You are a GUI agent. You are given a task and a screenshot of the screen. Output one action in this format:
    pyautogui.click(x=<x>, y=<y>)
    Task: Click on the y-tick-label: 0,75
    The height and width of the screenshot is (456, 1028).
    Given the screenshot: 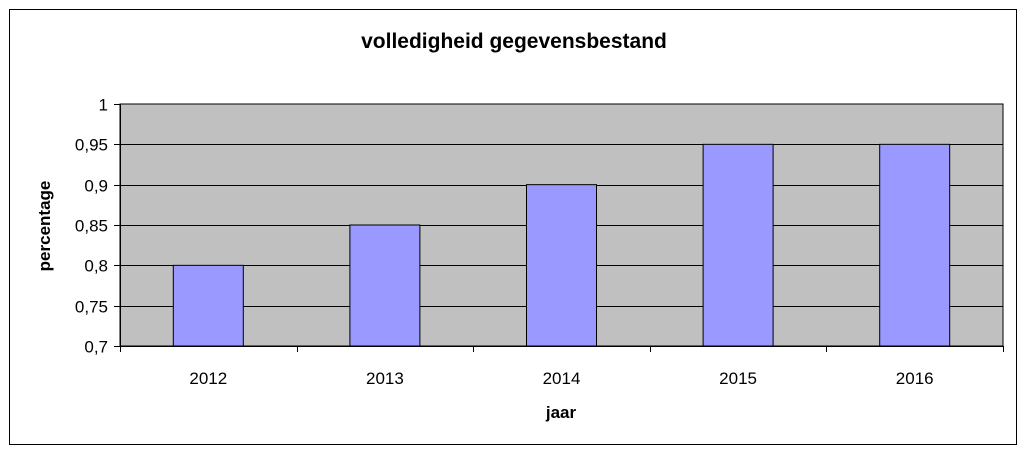 What is the action you would take?
    pyautogui.click(x=91, y=307)
    